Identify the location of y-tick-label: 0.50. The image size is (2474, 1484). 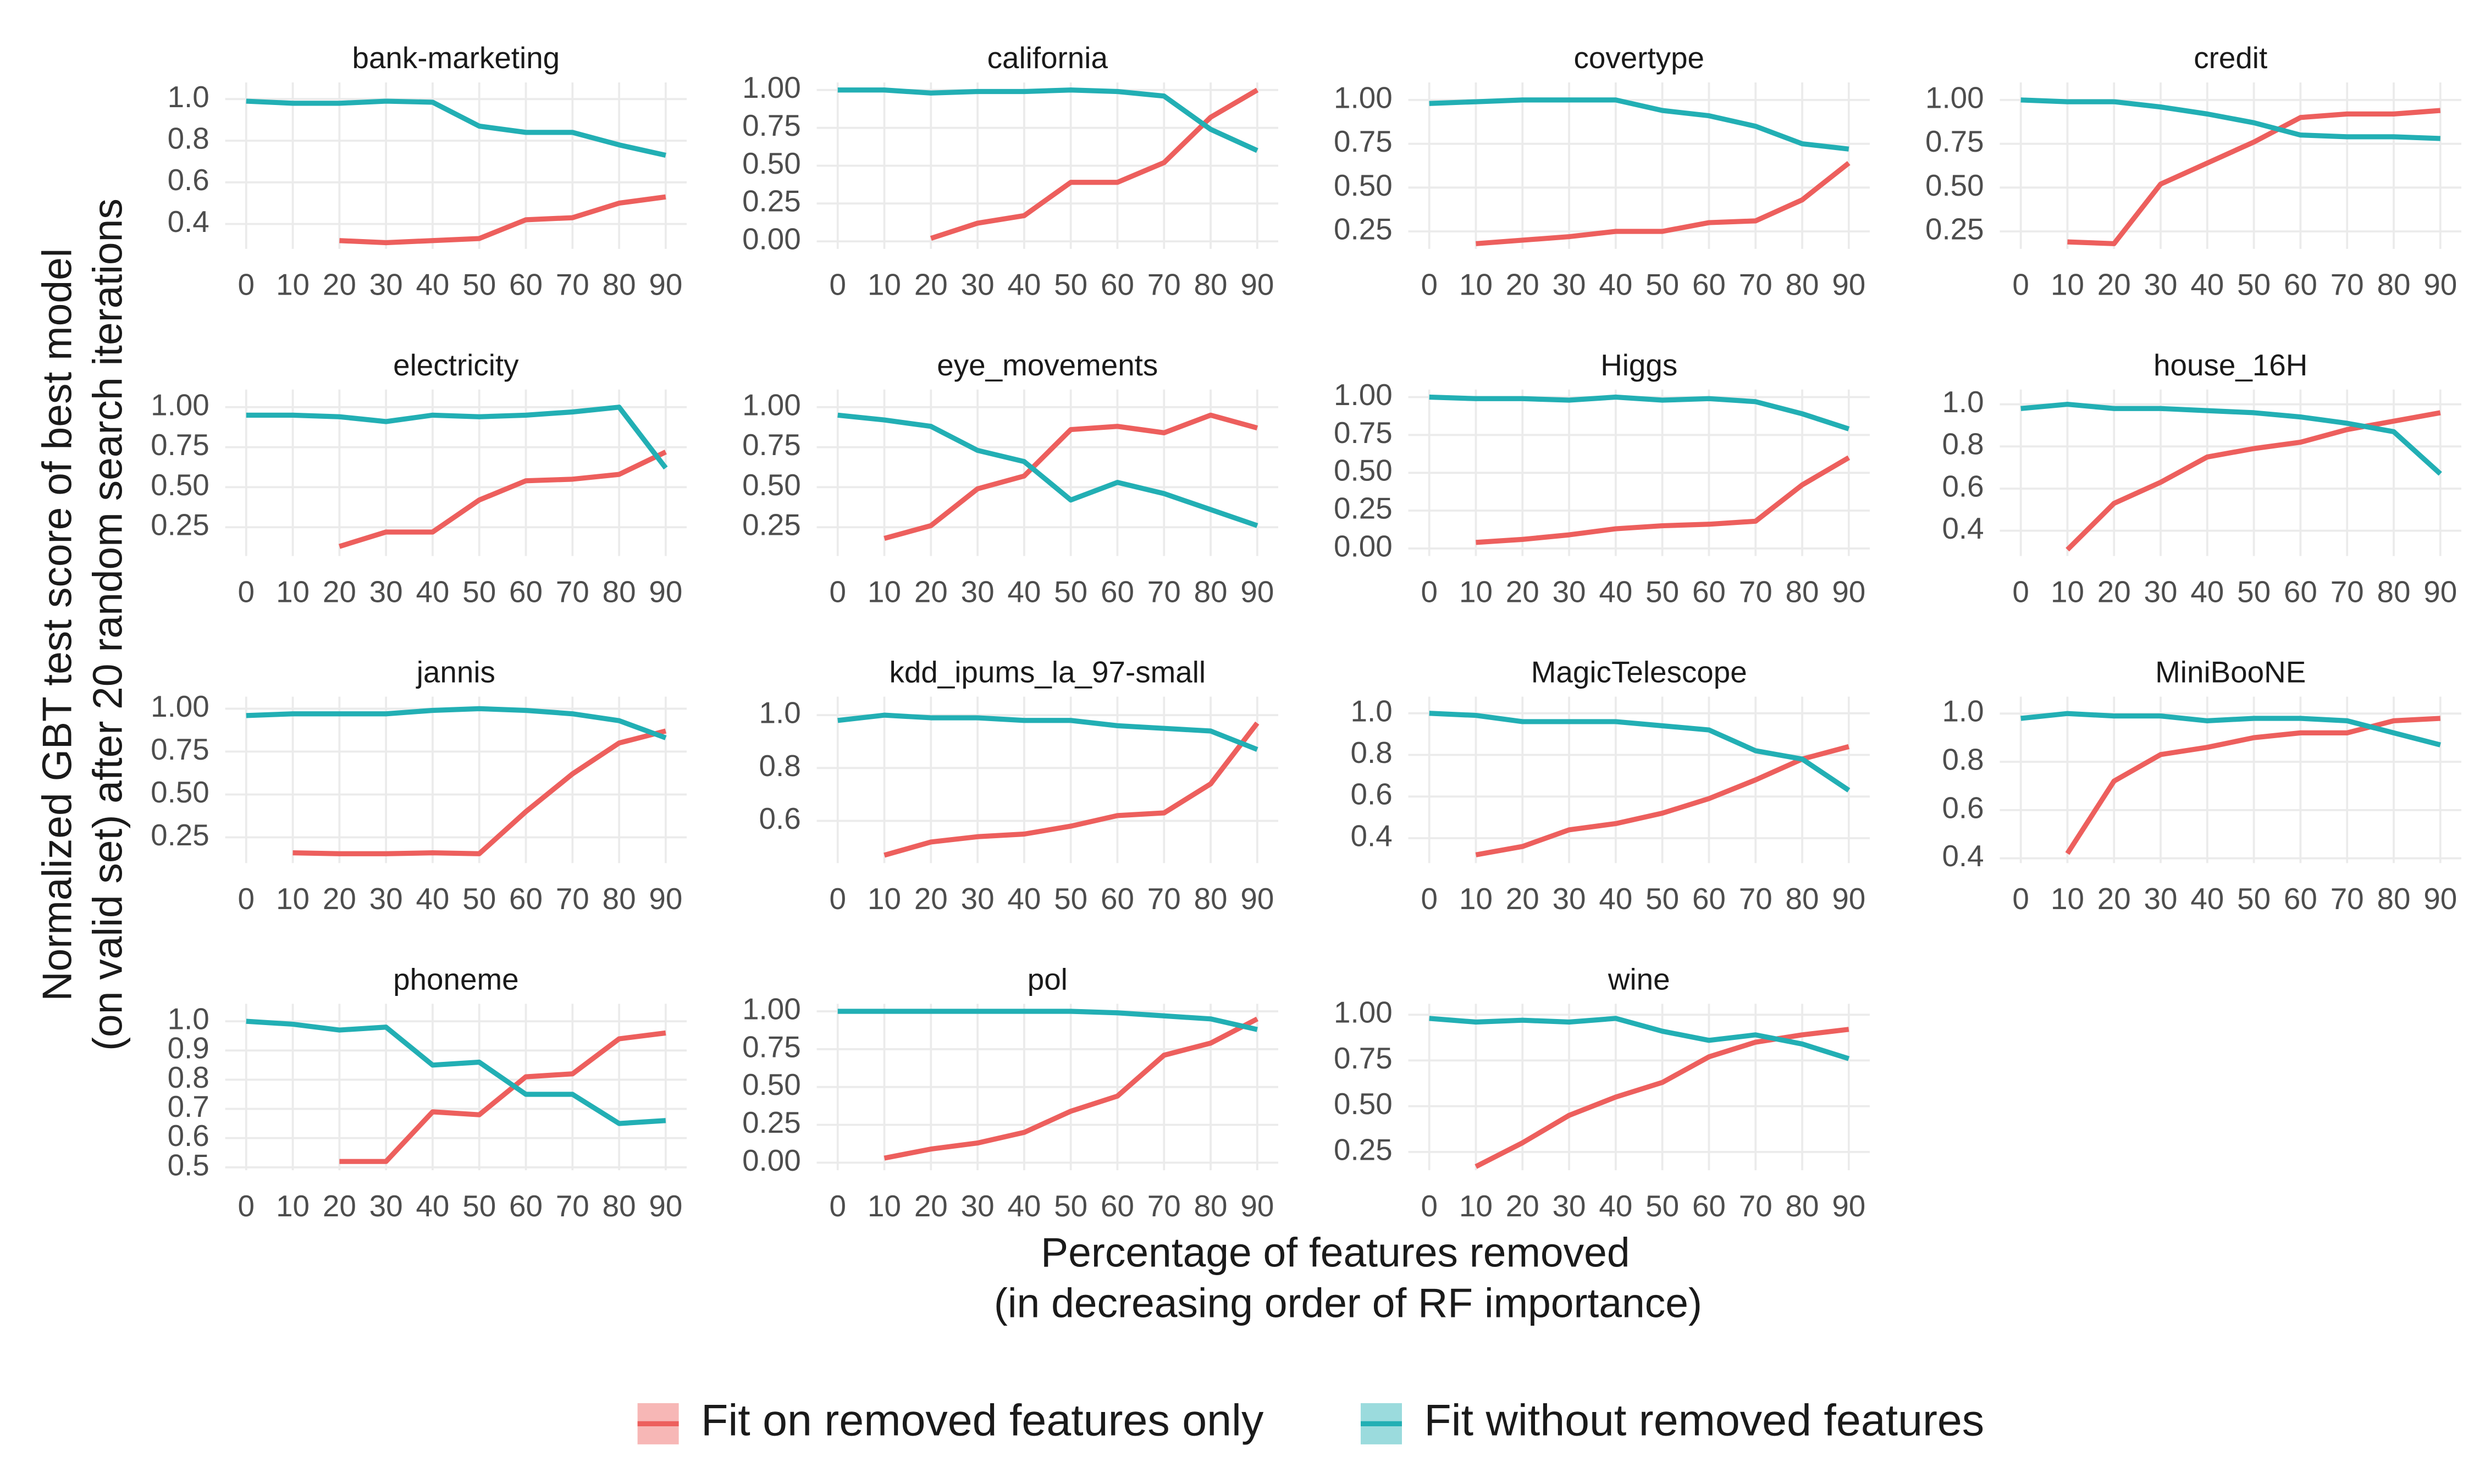
(1364, 185).